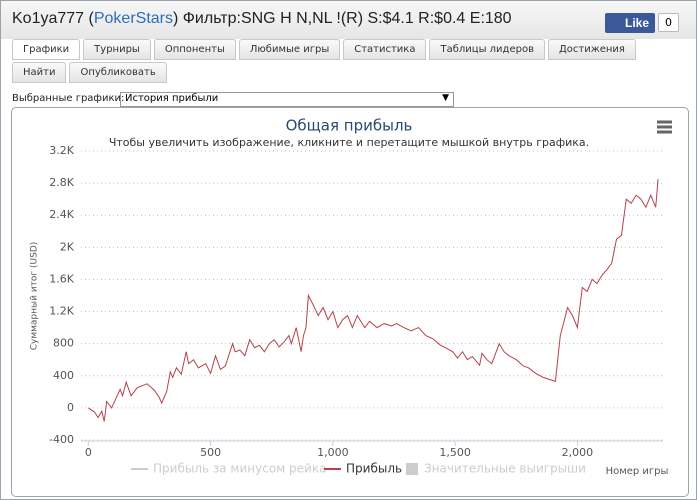 This screenshot has height=500, width=697. Describe the element at coordinates (63, 375) in the screenshot. I see `y-tick-label: 400` at that location.